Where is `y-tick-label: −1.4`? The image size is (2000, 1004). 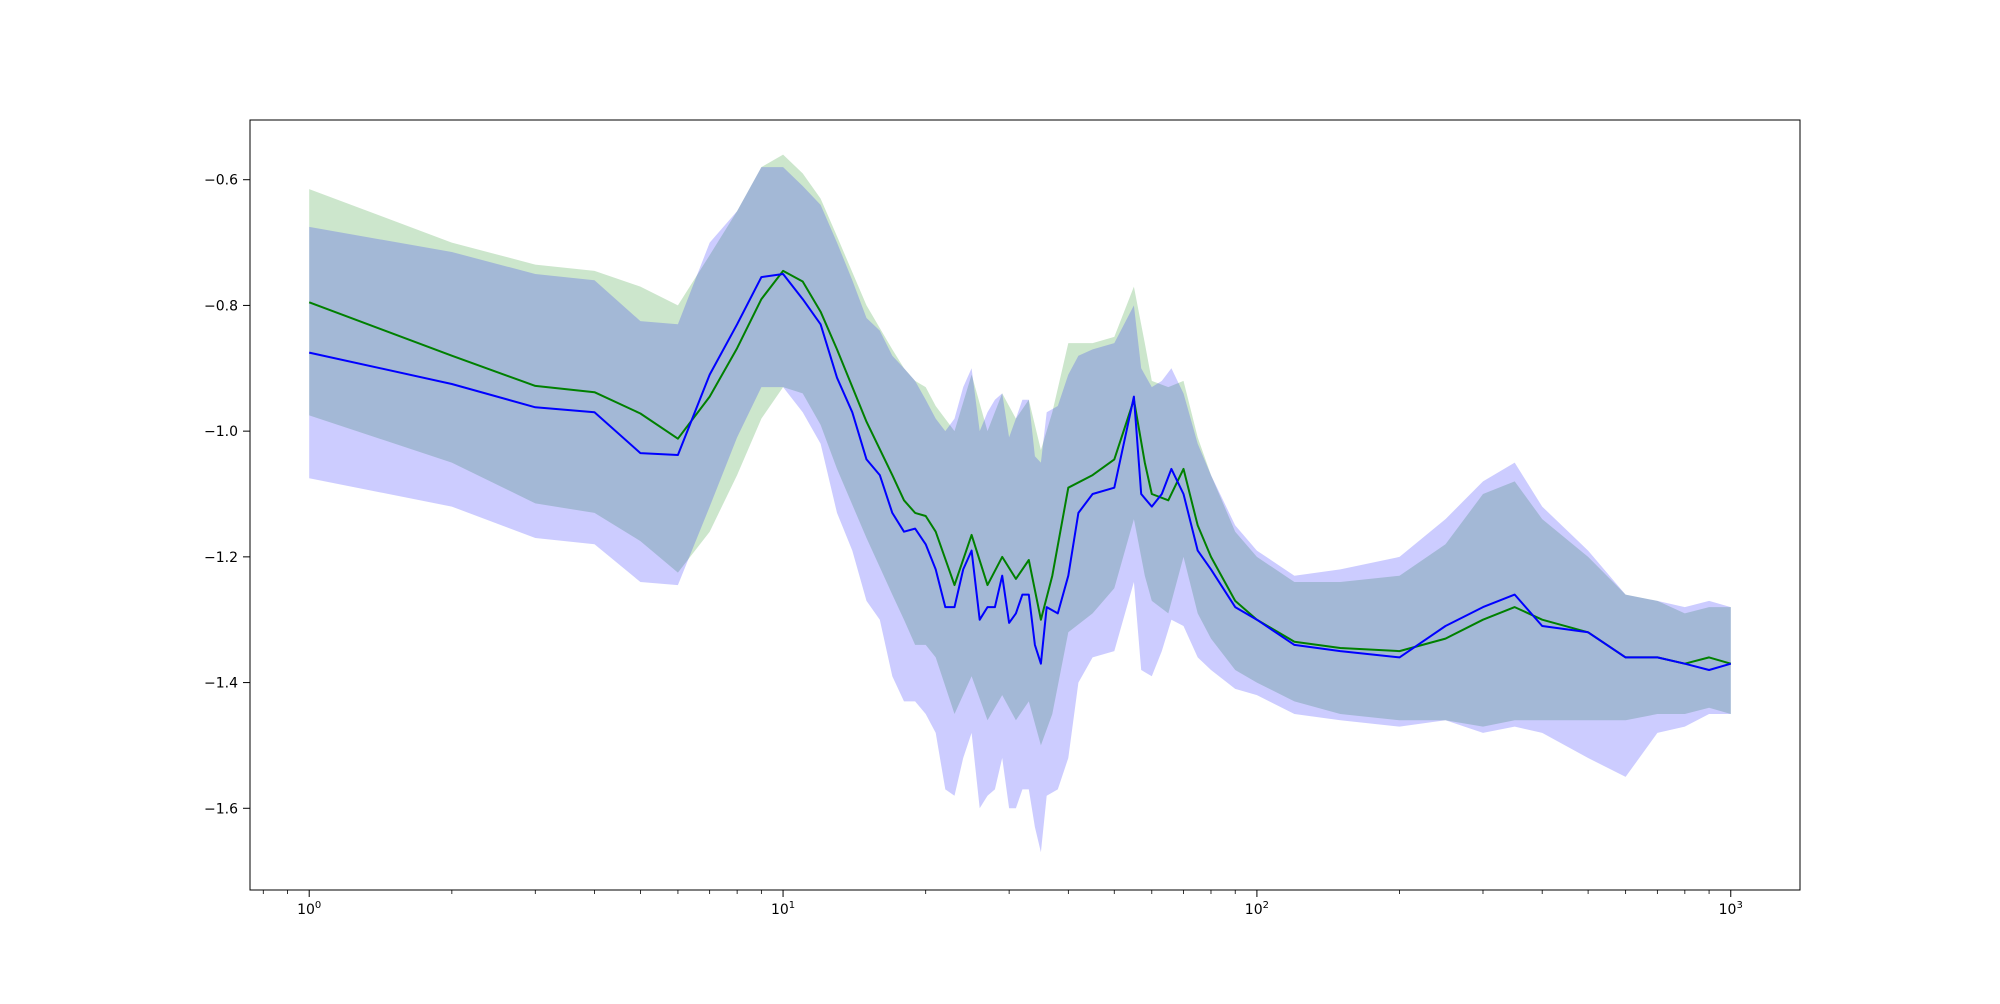 y-tick-label: −1.4 is located at coordinates (221, 684).